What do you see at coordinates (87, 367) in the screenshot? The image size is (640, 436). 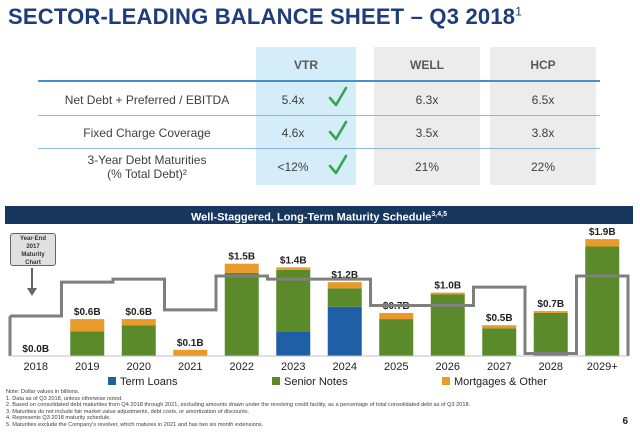 I see `x-tick-label-2019: 2019` at bounding box center [87, 367].